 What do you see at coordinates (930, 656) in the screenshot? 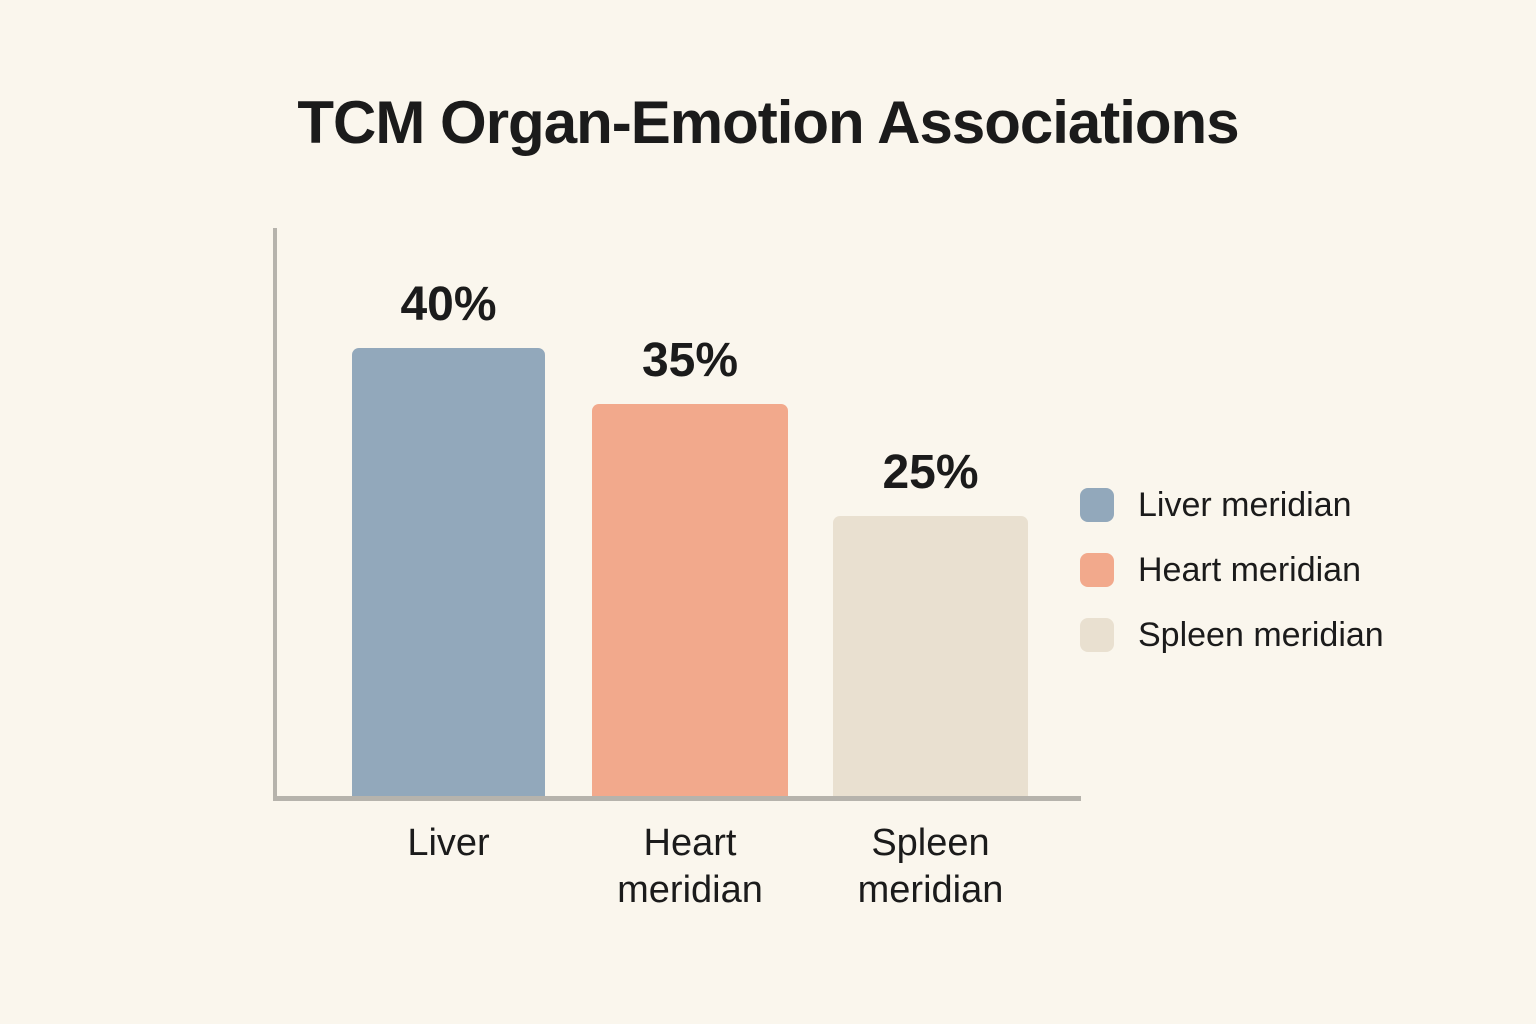
I see `bar-spleen` at bounding box center [930, 656].